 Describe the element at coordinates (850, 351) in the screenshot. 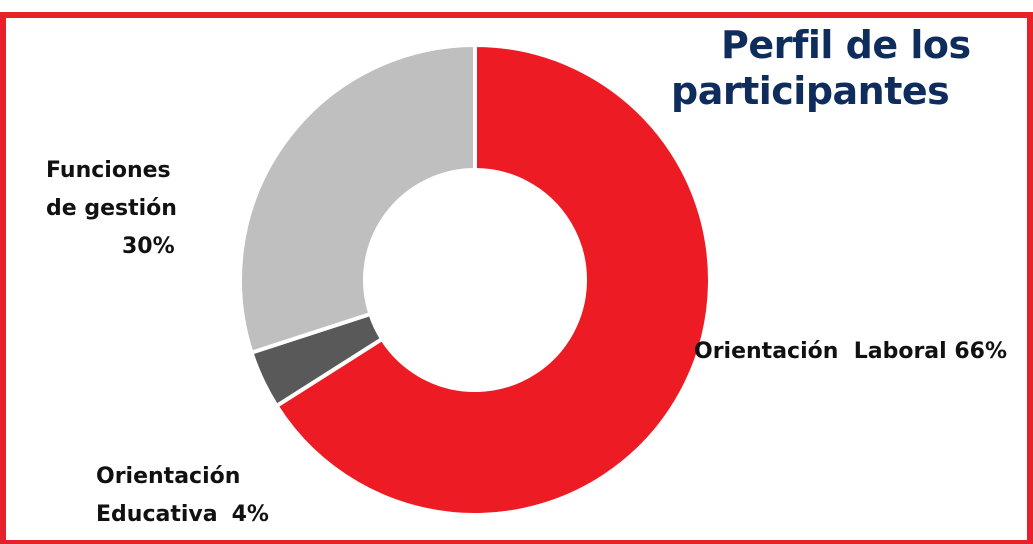

I see `slice-label-orientacion-laboral: Orientación Laboral 66%` at that location.